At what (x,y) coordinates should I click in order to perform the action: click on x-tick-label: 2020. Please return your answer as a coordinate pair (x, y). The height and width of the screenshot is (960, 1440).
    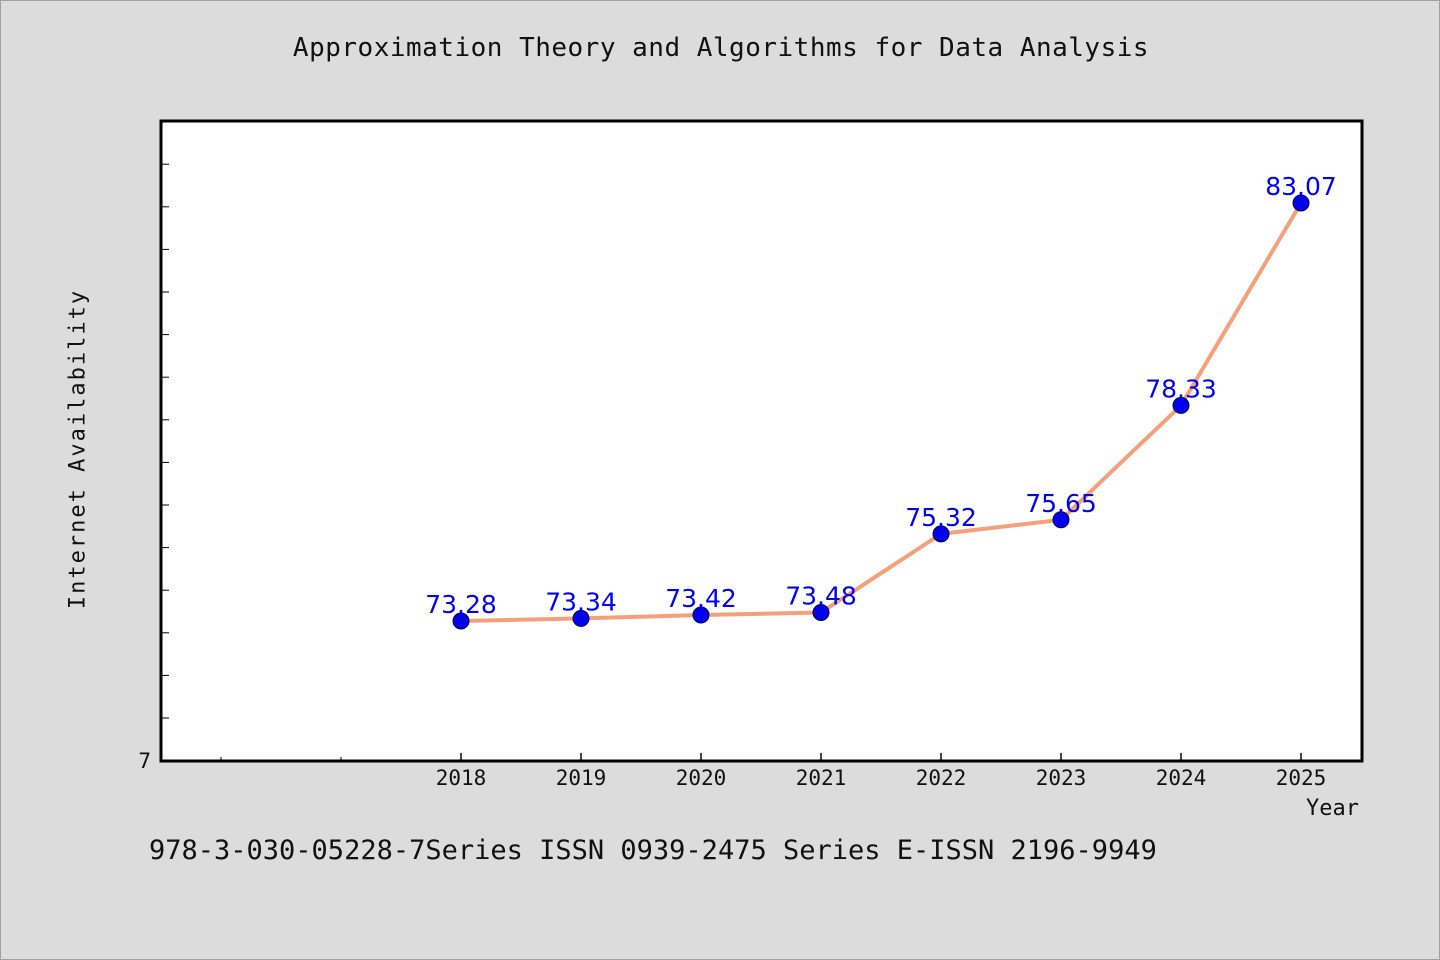
    Looking at the image, I should click on (701, 778).